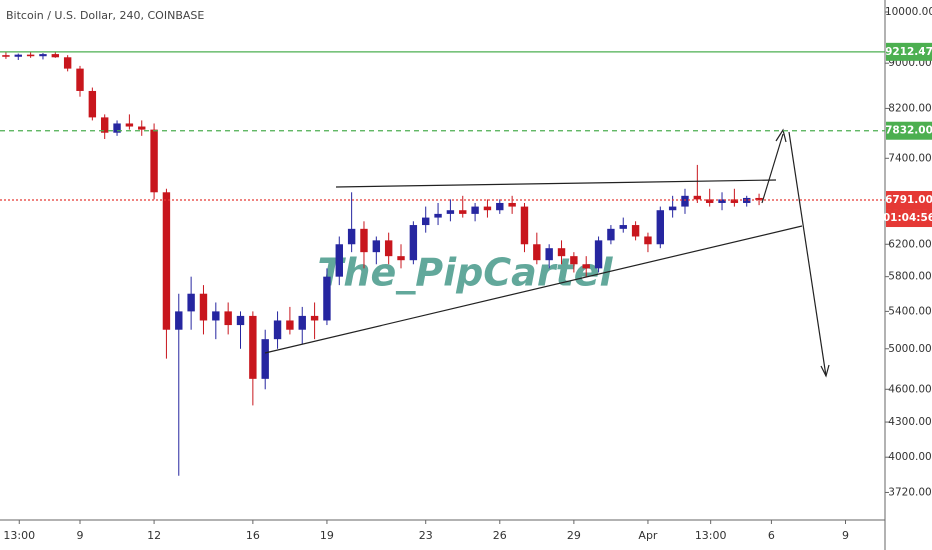  What do you see at coordinates (426, 535) in the screenshot?
I see `x-tick-label: 23` at bounding box center [426, 535].